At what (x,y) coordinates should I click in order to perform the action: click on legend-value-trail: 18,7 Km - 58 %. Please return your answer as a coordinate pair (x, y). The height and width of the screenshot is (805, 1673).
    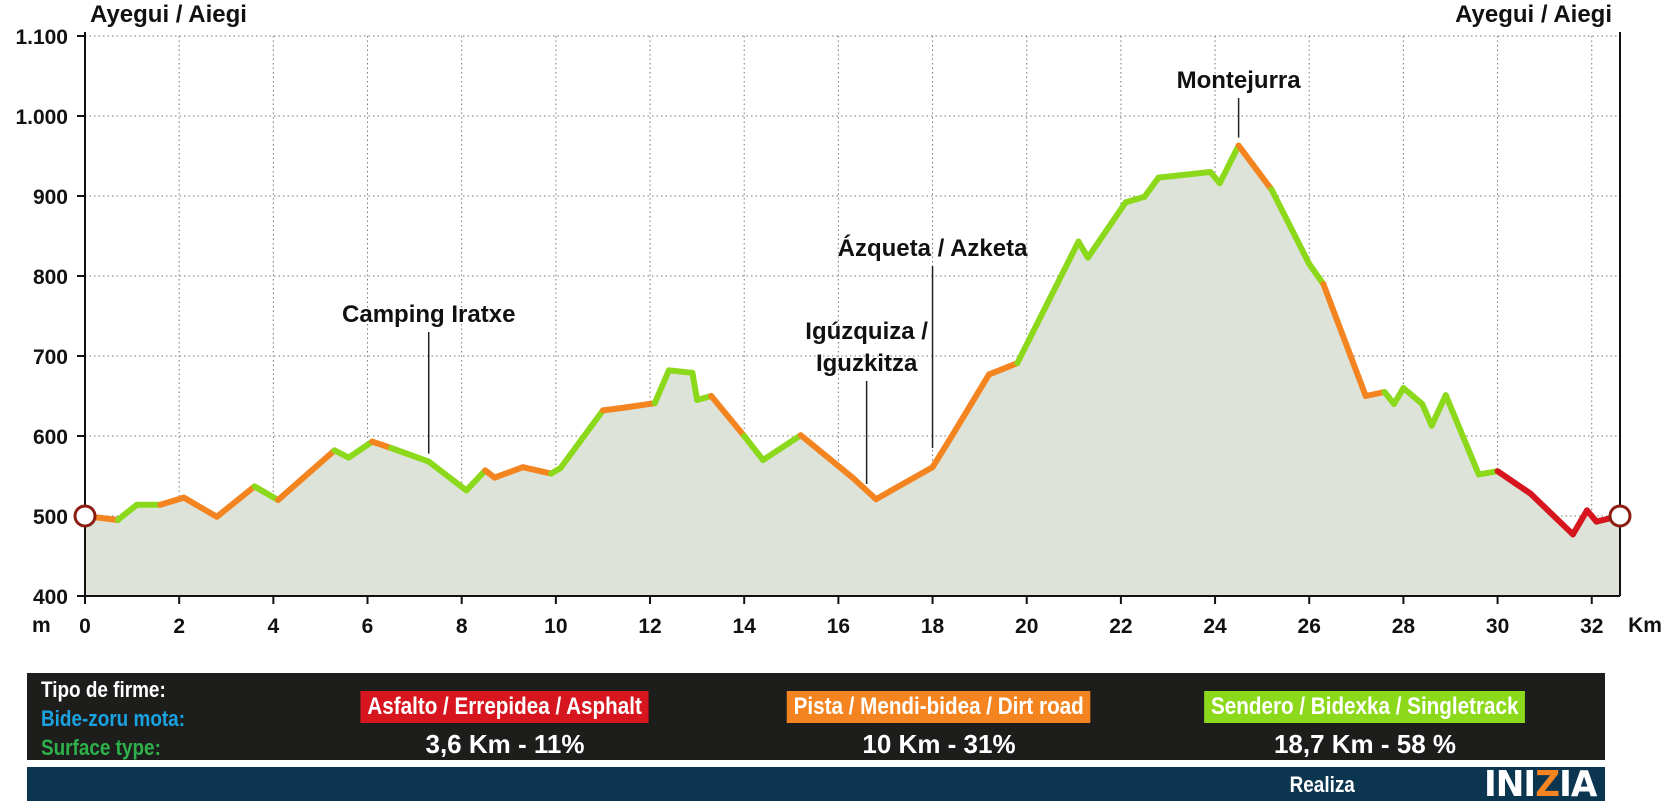
    Looking at the image, I should click on (1365, 744).